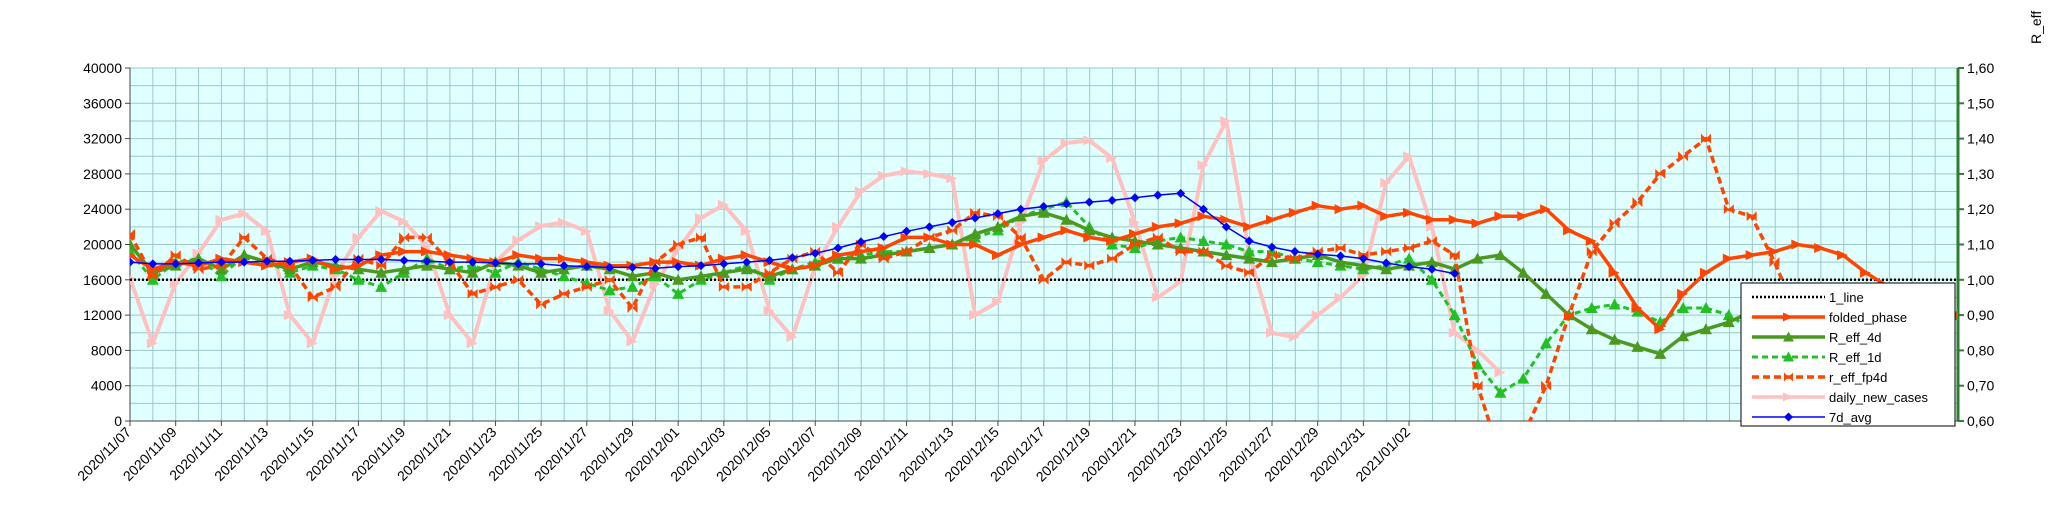 The width and height of the screenshot is (2048, 527). What do you see at coordinates (1868, 317) in the screenshot?
I see `legend-label: folded_phase` at bounding box center [1868, 317].